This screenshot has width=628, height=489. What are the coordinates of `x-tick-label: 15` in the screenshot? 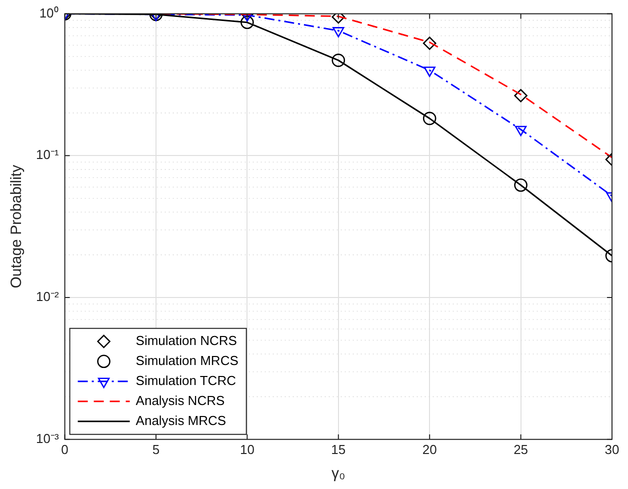 It's located at (338, 449).